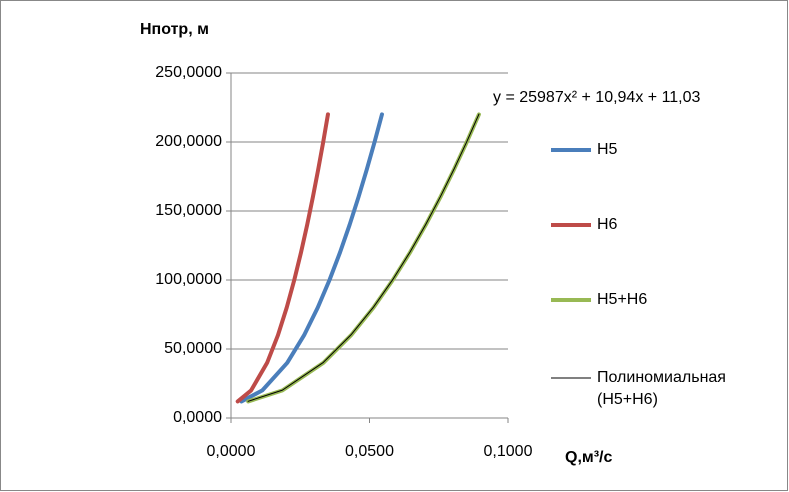  Describe the element at coordinates (661, 388) in the screenshot. I see `legend-label: Полиномиальная (Н5+Н6)` at that location.